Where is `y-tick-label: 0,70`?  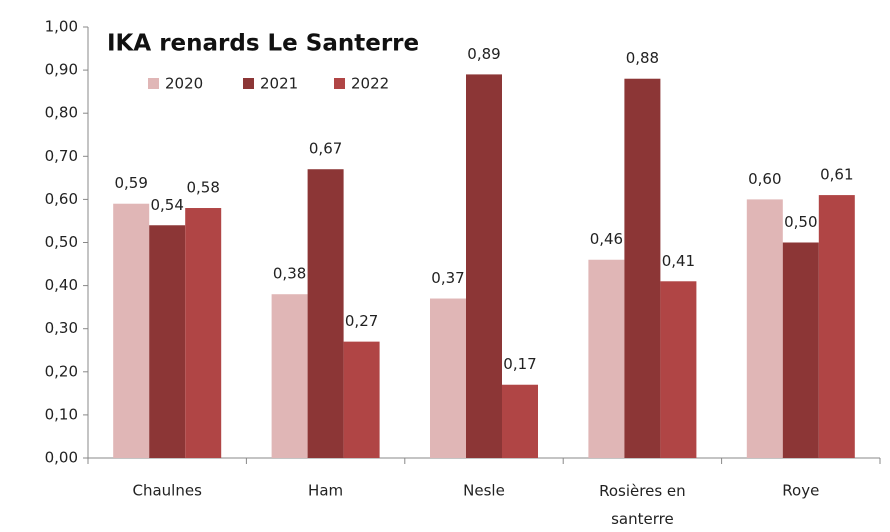 y-tick-label: 0,70 is located at coordinates (61, 156).